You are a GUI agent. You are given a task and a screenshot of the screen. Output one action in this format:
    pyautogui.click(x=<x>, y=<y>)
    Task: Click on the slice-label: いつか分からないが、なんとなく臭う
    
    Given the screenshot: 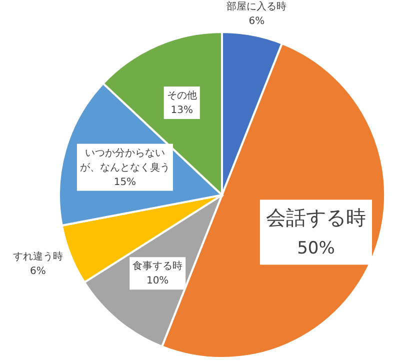 What is the action you would take?
    pyautogui.click(x=125, y=160)
    